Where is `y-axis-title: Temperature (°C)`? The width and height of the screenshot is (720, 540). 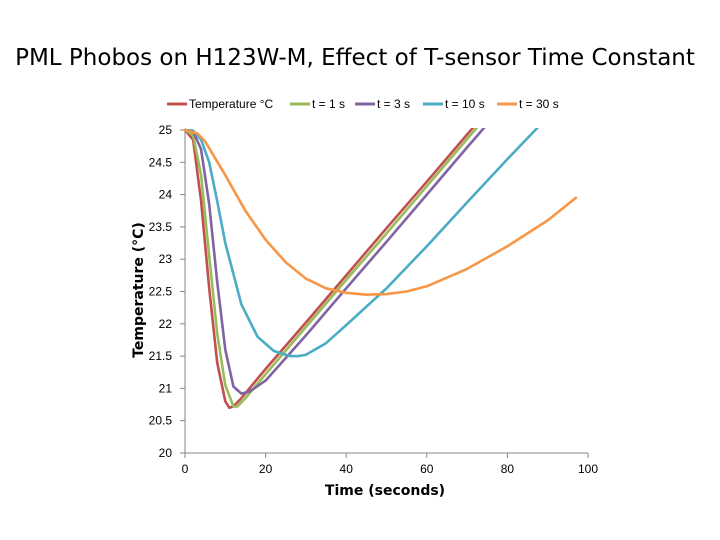 y-axis-title: Temperature (°C) is located at coordinates (139, 290).